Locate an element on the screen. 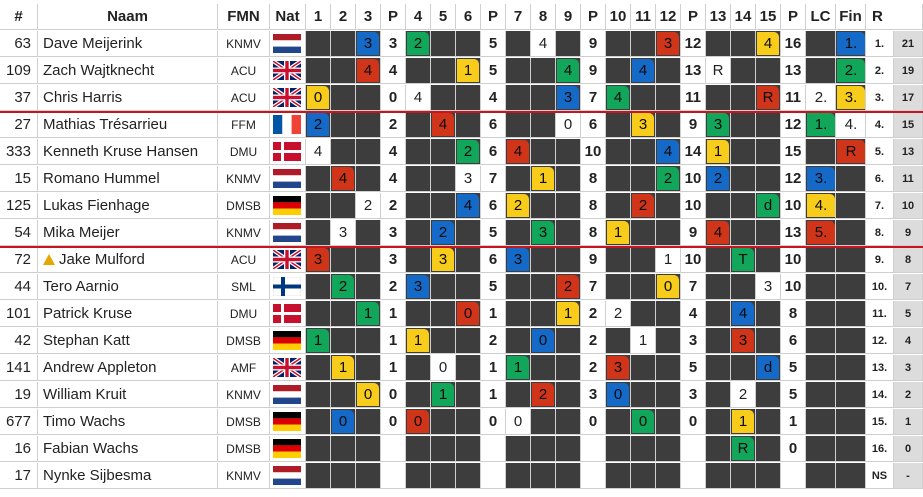 The width and height of the screenshot is (923, 497). heat-result: 2 is located at coordinates (468, 152).